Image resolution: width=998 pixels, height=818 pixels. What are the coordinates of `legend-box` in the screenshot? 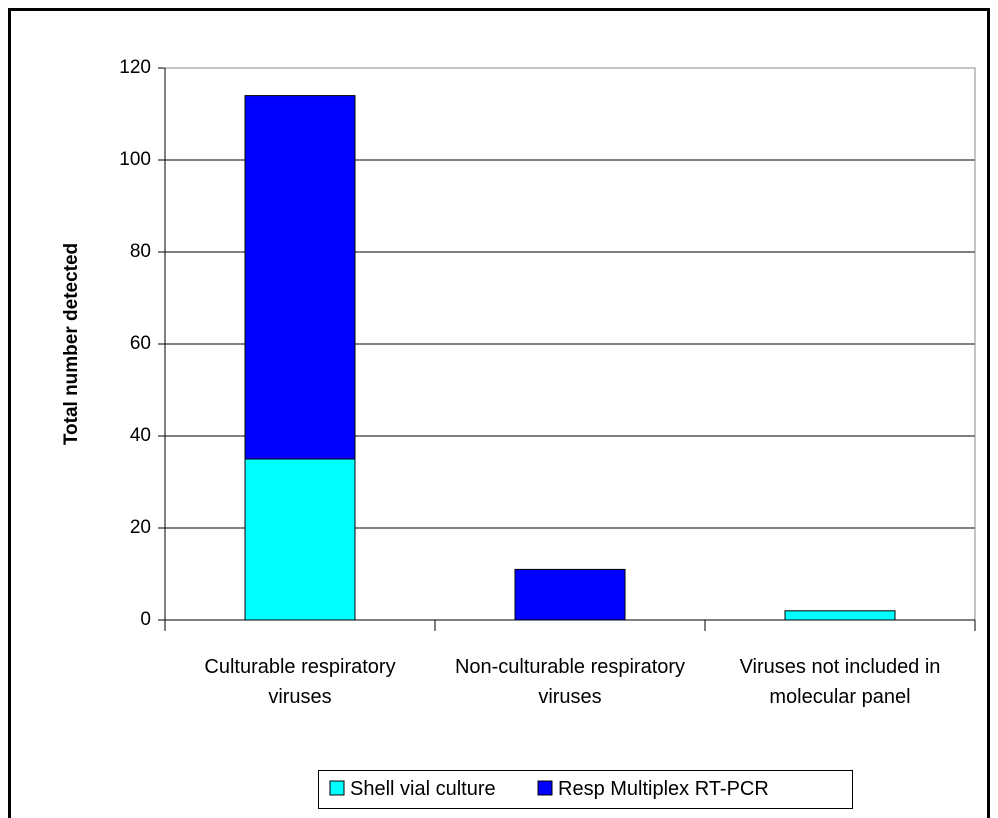 It's located at (585, 789).